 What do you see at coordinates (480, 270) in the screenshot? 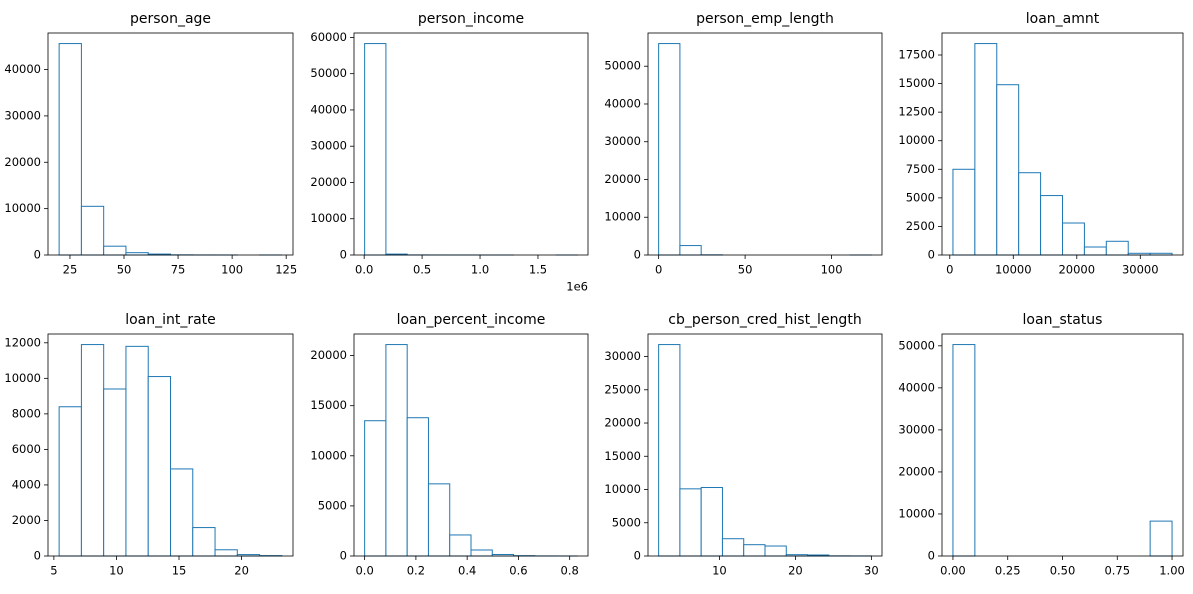
I see `x-tick-label: 1.0` at bounding box center [480, 270].